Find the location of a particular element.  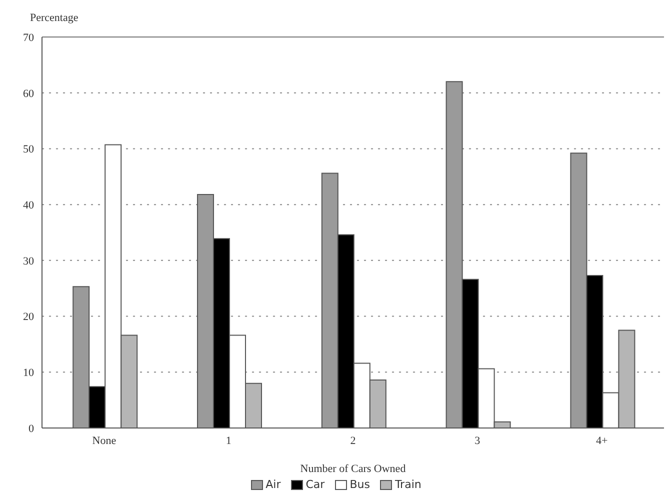

y-tick-label: 40 is located at coordinates (28, 205).